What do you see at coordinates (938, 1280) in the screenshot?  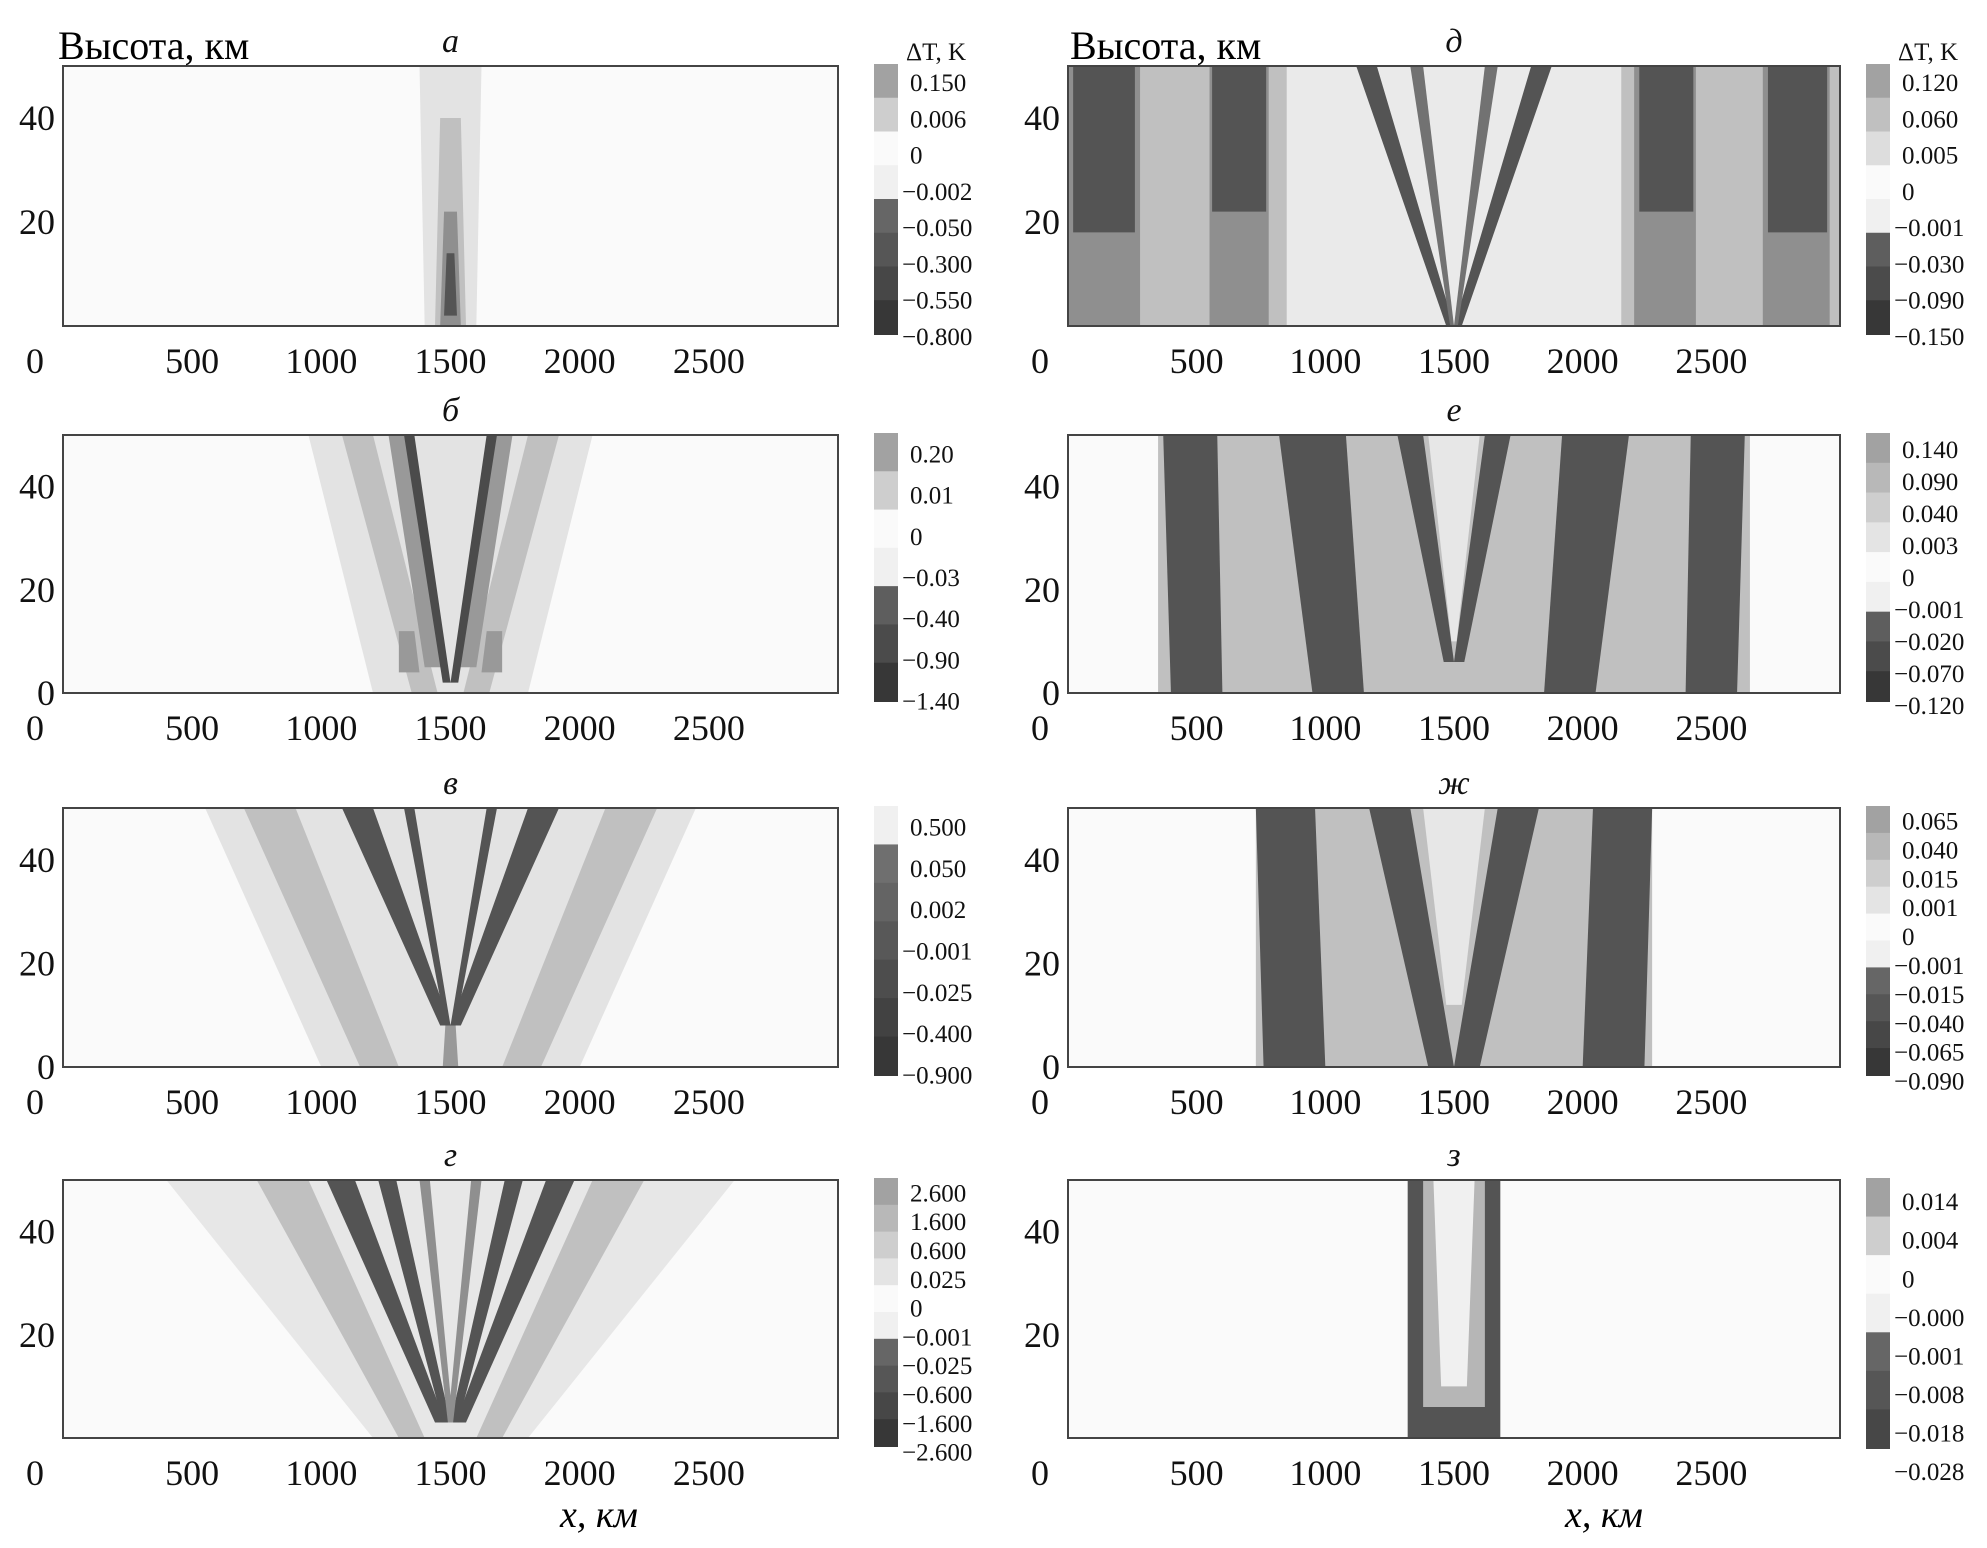 I see `colorbar-tick-label: 0.025` at bounding box center [938, 1280].